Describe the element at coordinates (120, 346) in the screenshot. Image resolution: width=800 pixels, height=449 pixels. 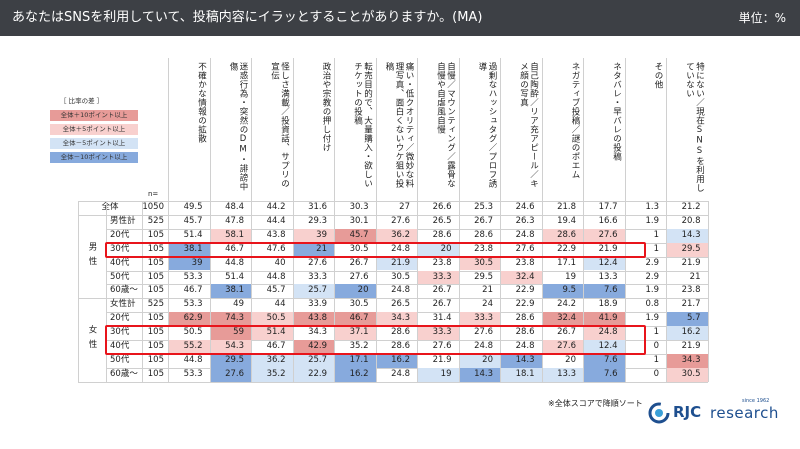
I see `row-label: 40代` at that location.